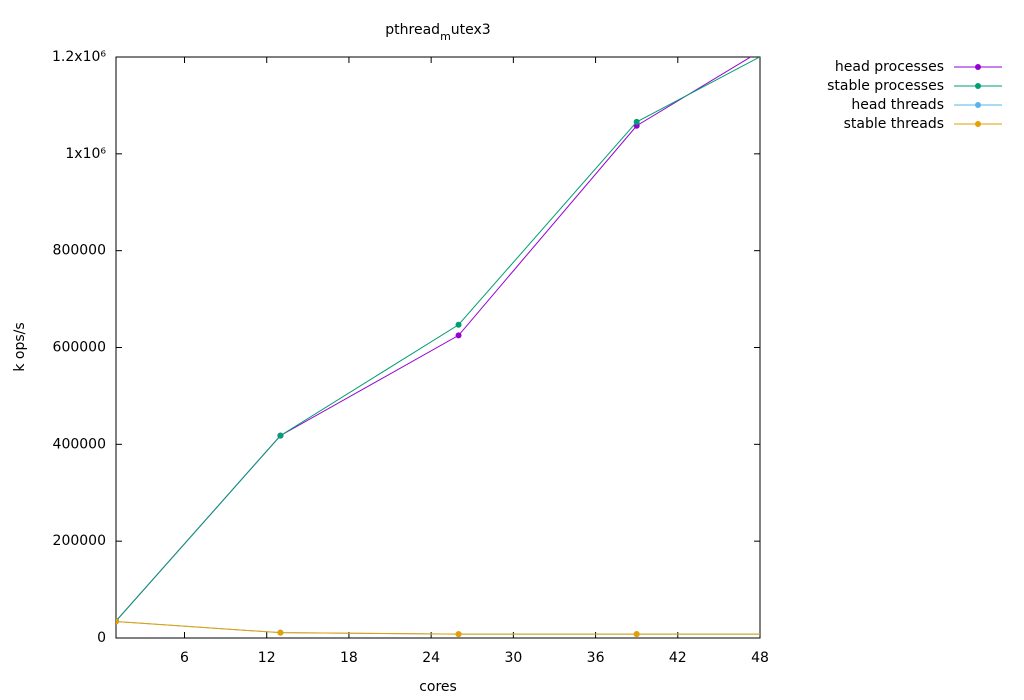  What do you see at coordinates (471, 30) in the screenshot?
I see `title-part: utex3` at bounding box center [471, 30].